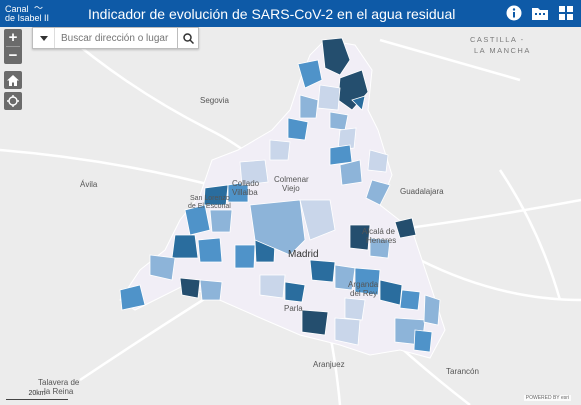  I want to click on label-segovia: Segovia, so click(214, 100).